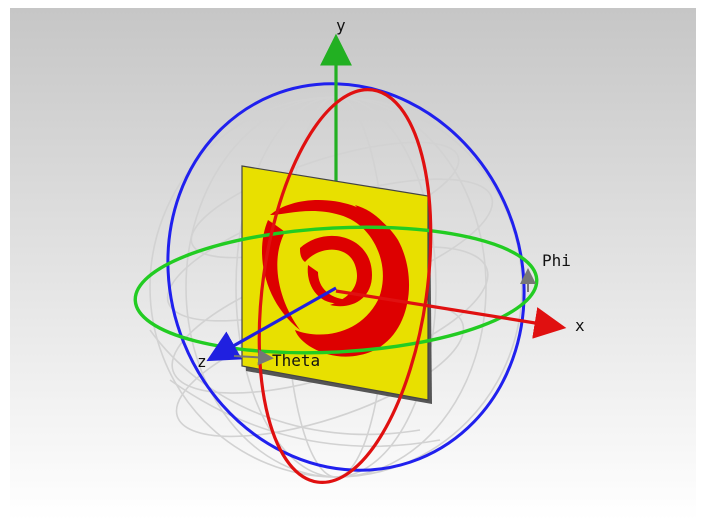 Image resolution: width=706 pixels, height=531 pixels. What do you see at coordinates (253, 357) in the screenshot?
I see `theta-direction-arrow` at bounding box center [253, 357].